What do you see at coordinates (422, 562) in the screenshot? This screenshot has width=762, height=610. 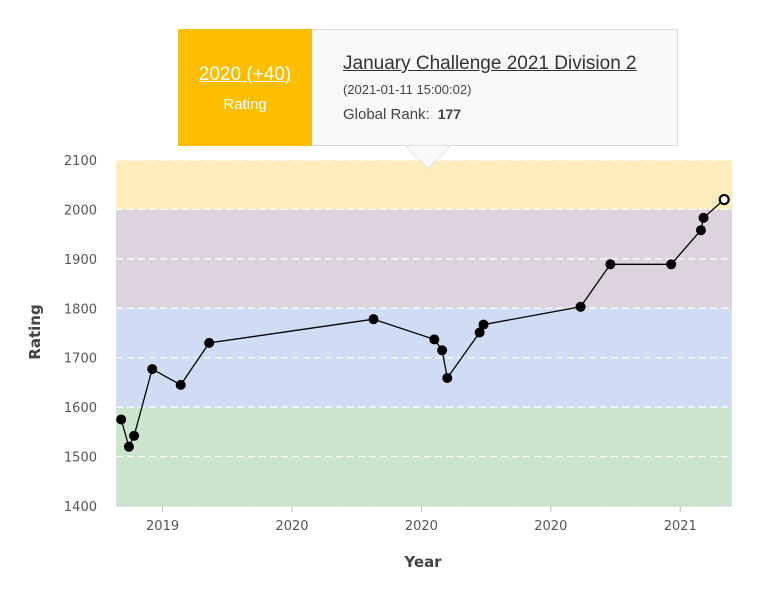 I see `x-axis-title: Year` at bounding box center [422, 562].